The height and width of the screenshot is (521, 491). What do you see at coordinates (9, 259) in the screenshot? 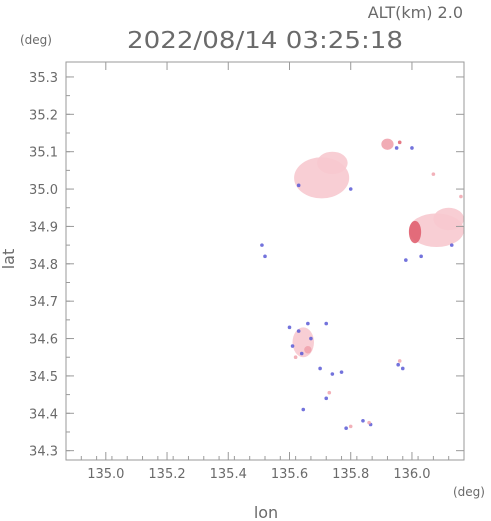
I see `y-axis-title: lat` at bounding box center [9, 259].